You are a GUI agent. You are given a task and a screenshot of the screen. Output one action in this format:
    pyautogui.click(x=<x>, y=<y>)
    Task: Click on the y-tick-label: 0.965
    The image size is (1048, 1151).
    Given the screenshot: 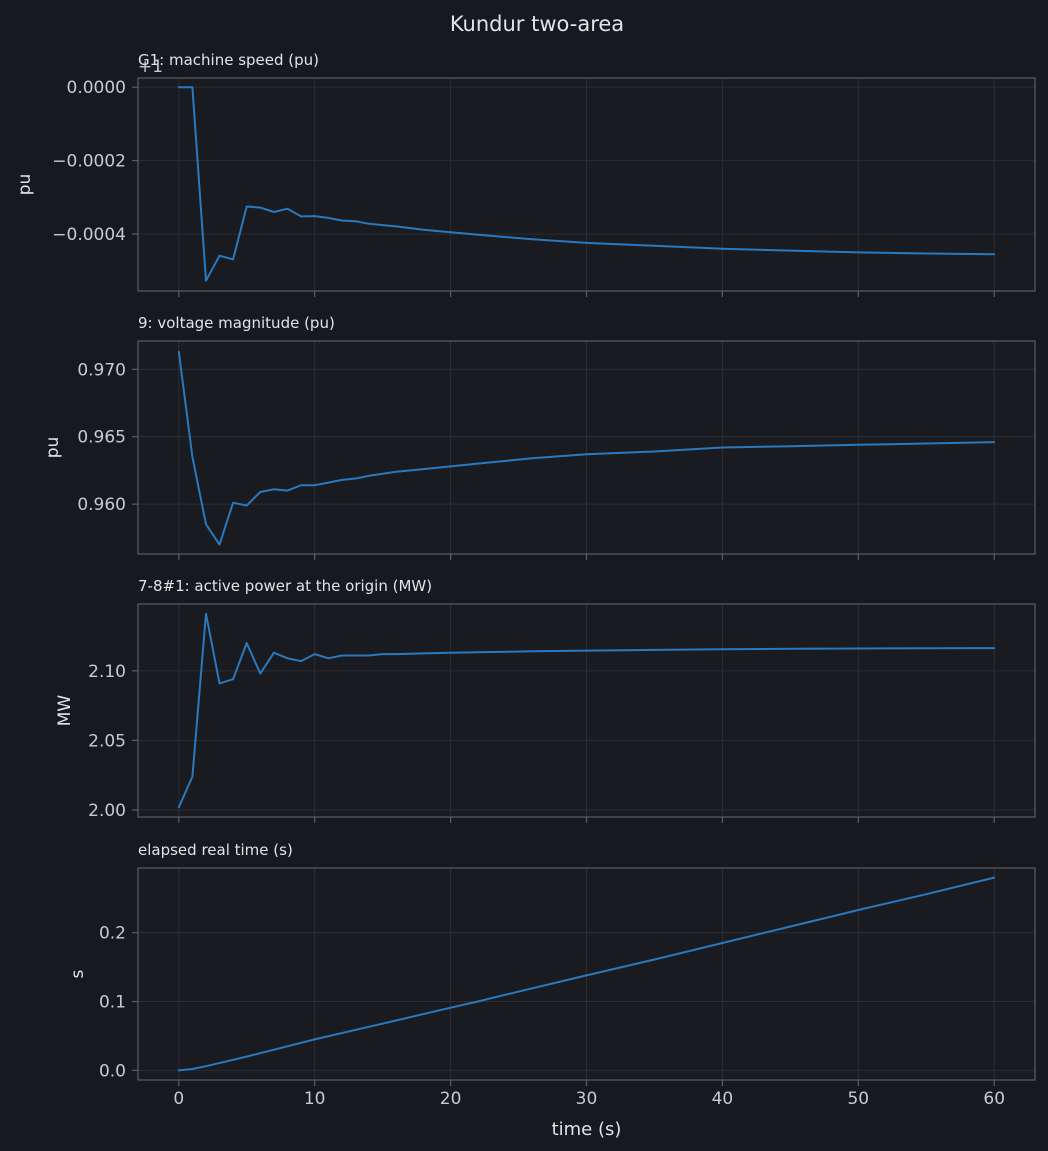 What is the action you would take?
    pyautogui.click(x=101, y=438)
    